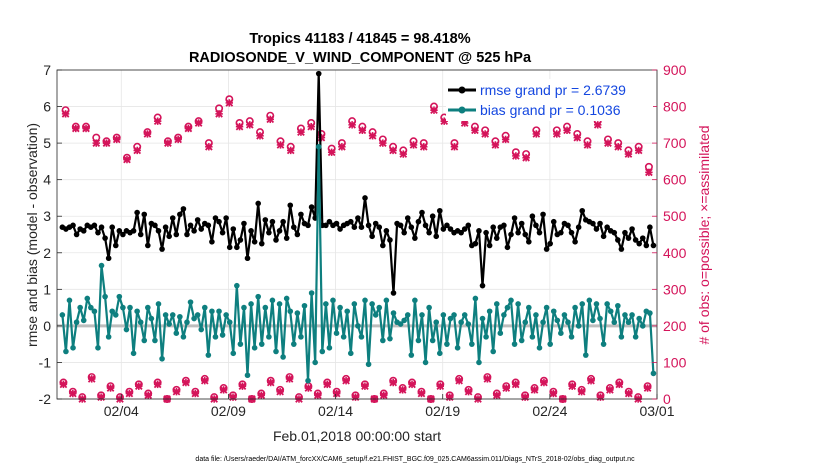 The height and width of the screenshot is (470, 830). What do you see at coordinates (47, 143) in the screenshot?
I see `y-tick-label-left: 5` at bounding box center [47, 143].